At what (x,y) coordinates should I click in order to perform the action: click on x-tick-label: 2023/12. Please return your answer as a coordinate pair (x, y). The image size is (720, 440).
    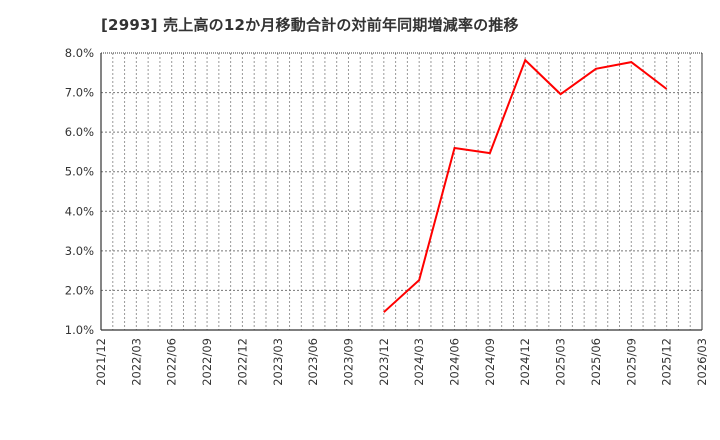
    Looking at the image, I should click on (384, 362).